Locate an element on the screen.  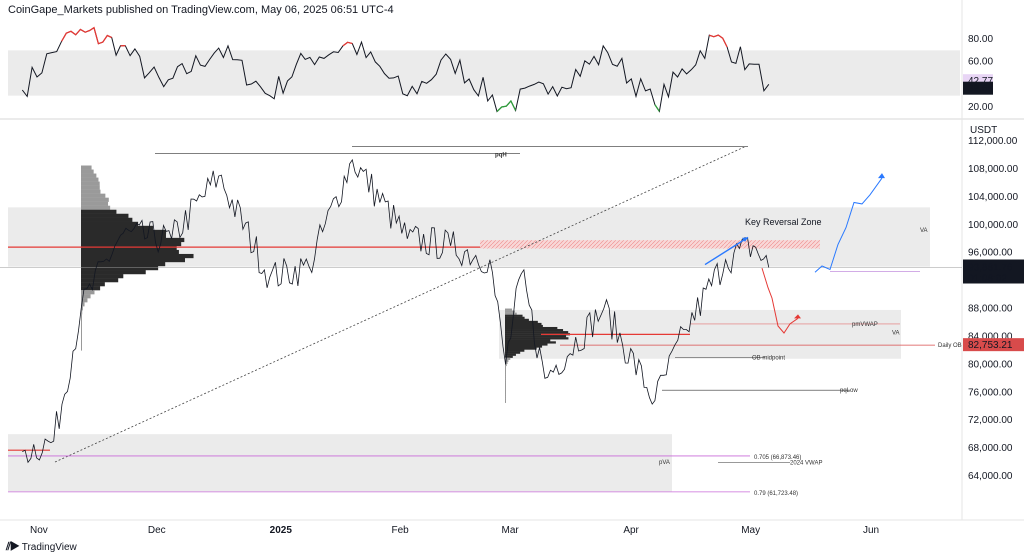
key-reversal-zone is located at coordinates (650, 244).